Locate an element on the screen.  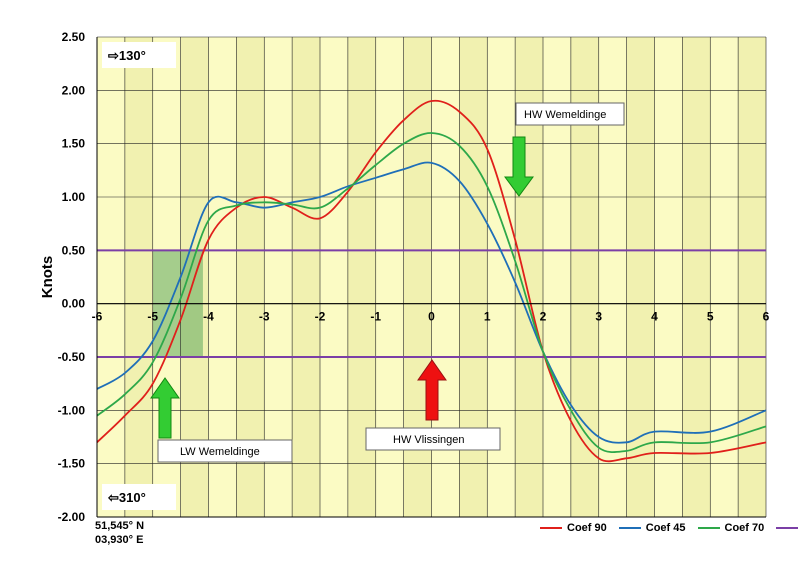
y-tick-label: -1.50 is located at coordinates (72, 464).